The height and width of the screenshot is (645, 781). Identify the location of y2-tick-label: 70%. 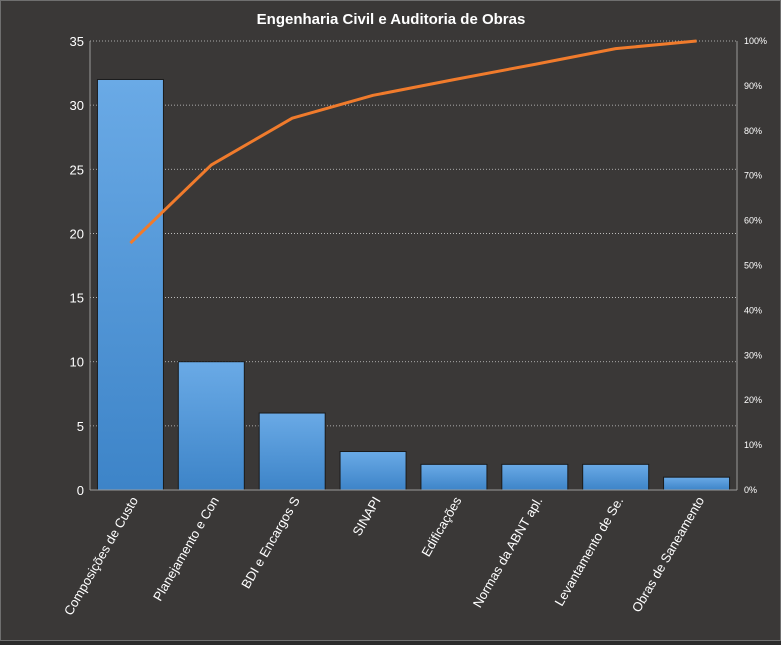
(753, 176).